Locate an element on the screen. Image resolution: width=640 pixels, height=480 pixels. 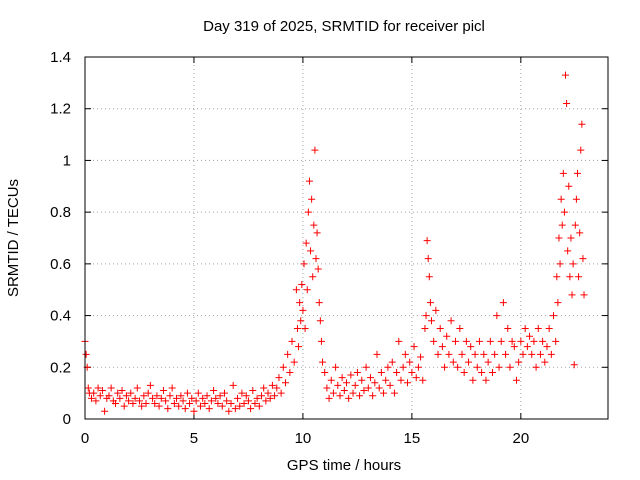
y-tick-label: 0.6 is located at coordinates (60, 264).